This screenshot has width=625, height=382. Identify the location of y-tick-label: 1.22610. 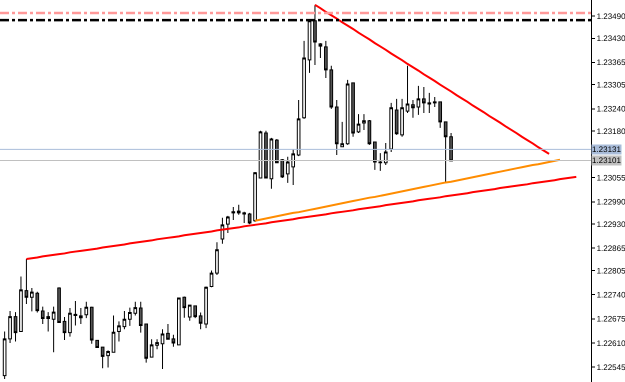
(610, 343).